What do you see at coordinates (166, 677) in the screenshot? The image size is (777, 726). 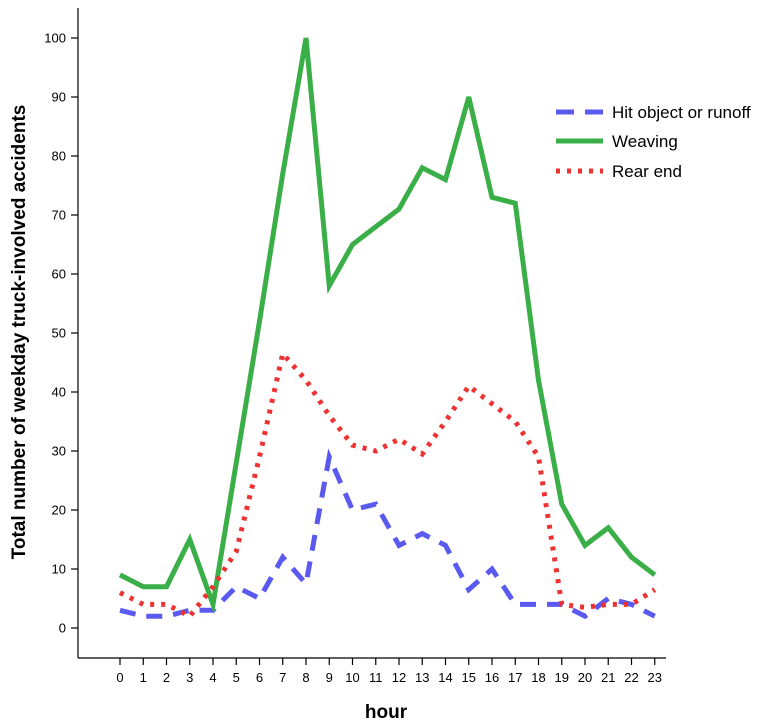 I see `x-tick-label: 2` at bounding box center [166, 677].